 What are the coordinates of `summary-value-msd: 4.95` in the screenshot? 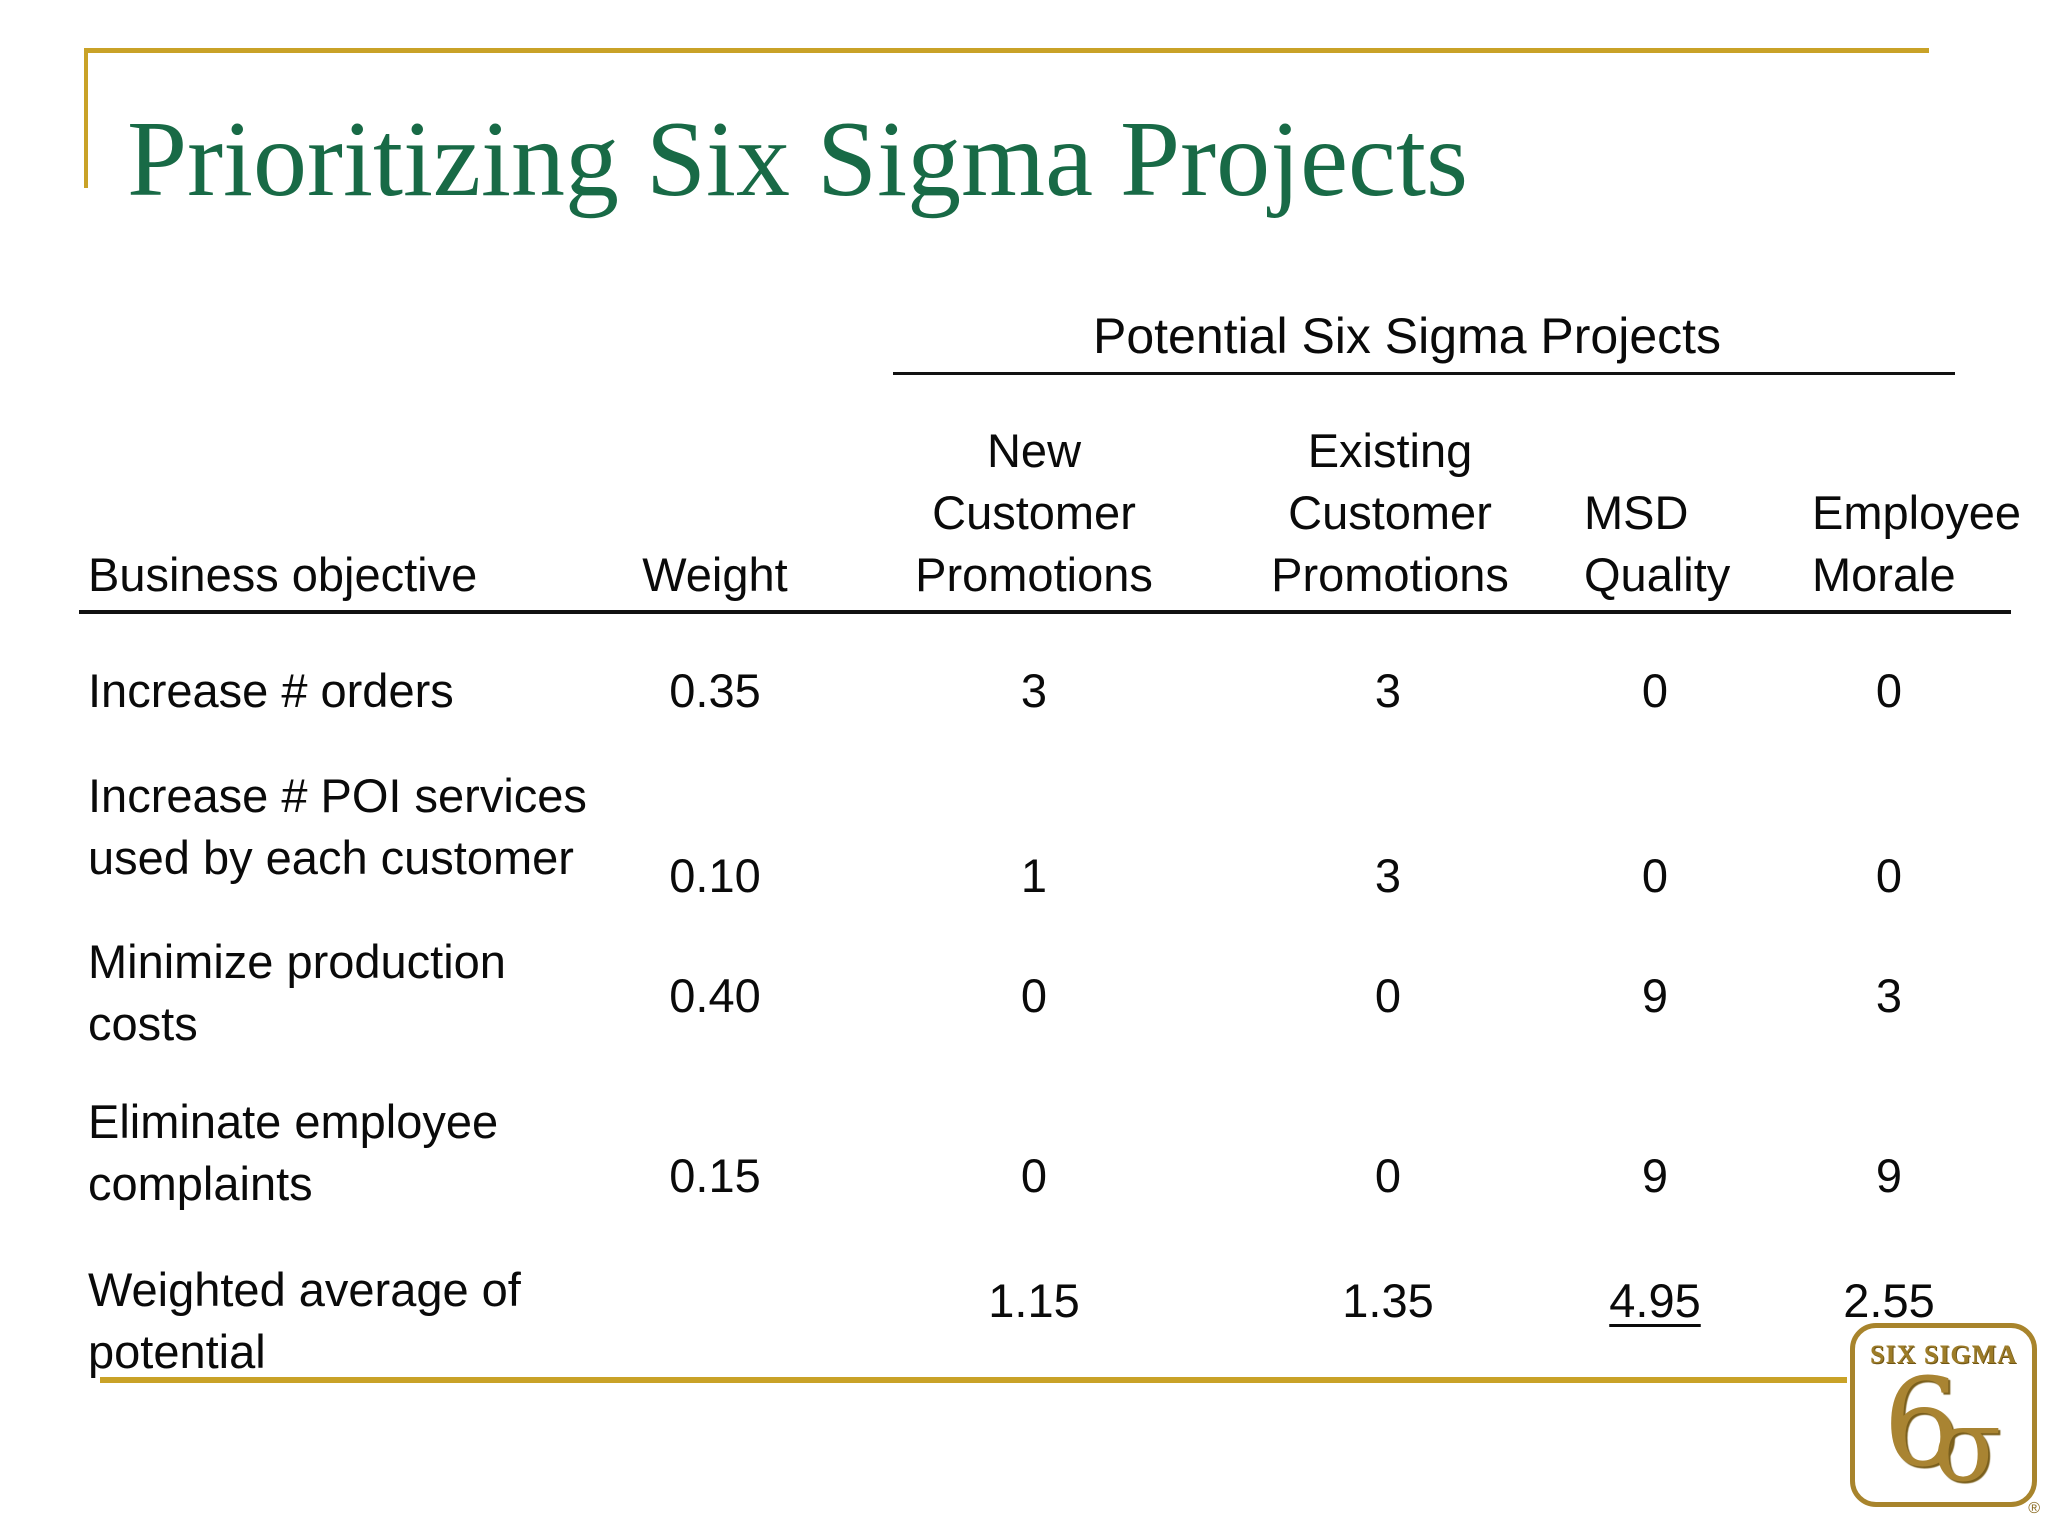 It's located at (1655, 1301).